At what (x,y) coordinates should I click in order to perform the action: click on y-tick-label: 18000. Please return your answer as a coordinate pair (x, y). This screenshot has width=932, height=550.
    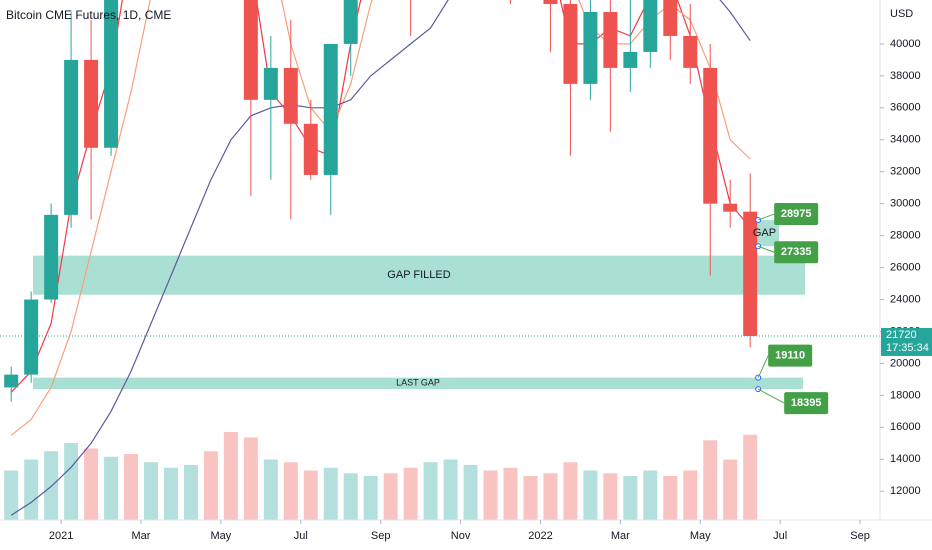
    Looking at the image, I should click on (905, 395).